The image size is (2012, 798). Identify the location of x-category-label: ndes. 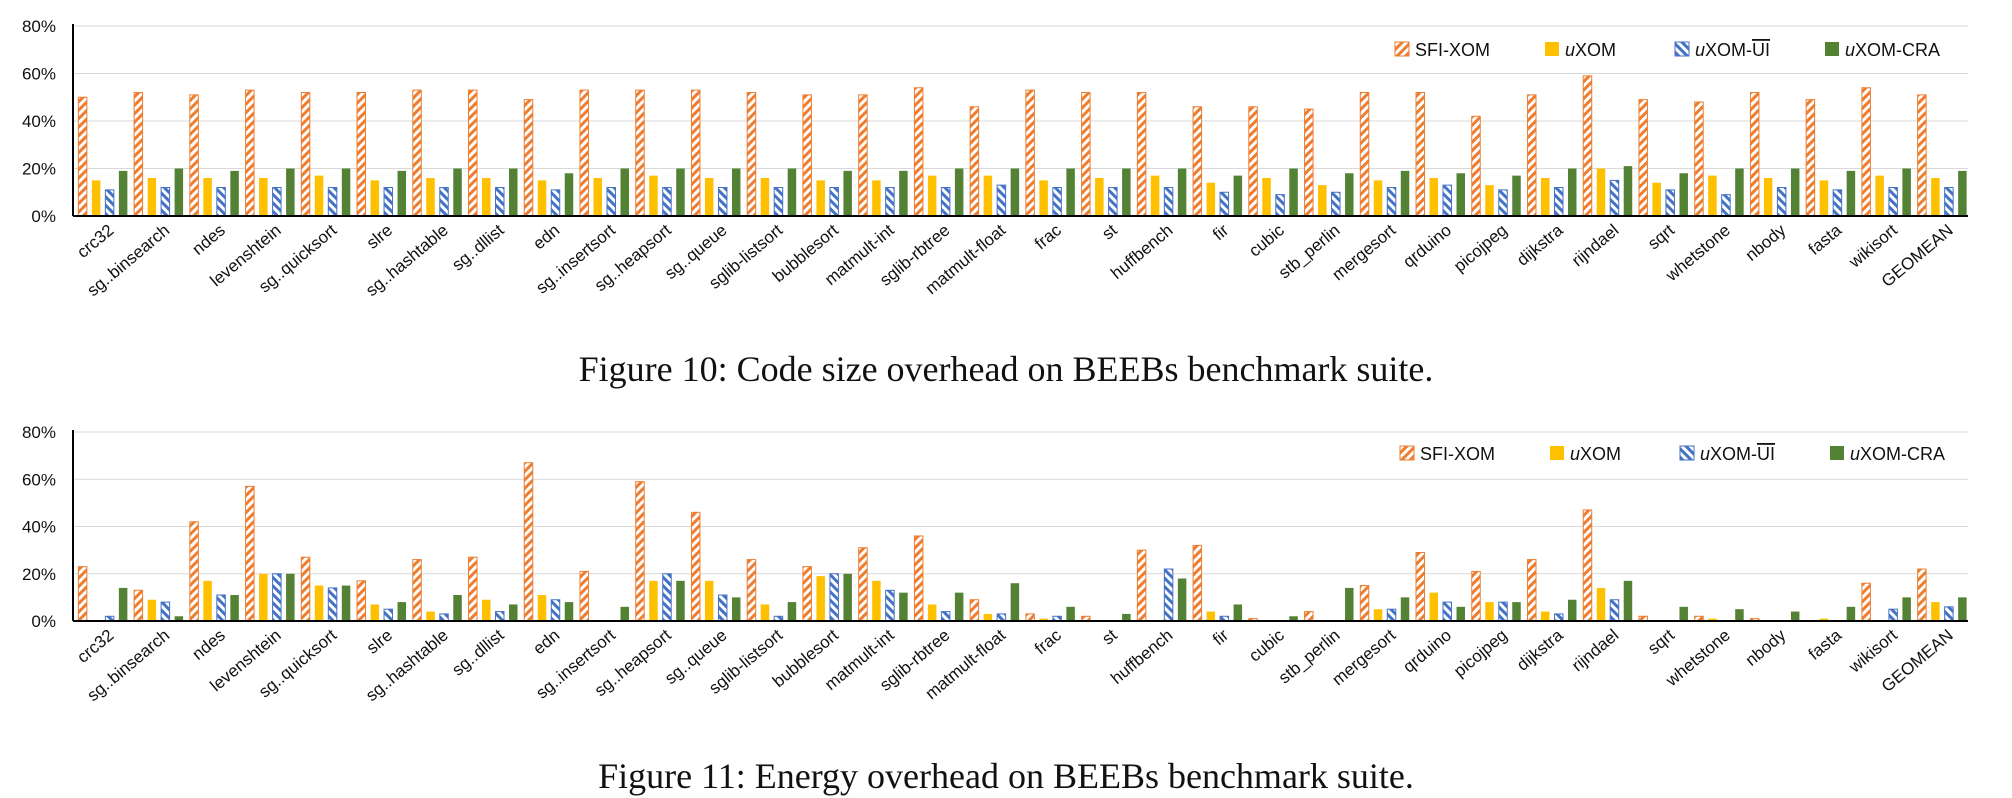
(208, 645).